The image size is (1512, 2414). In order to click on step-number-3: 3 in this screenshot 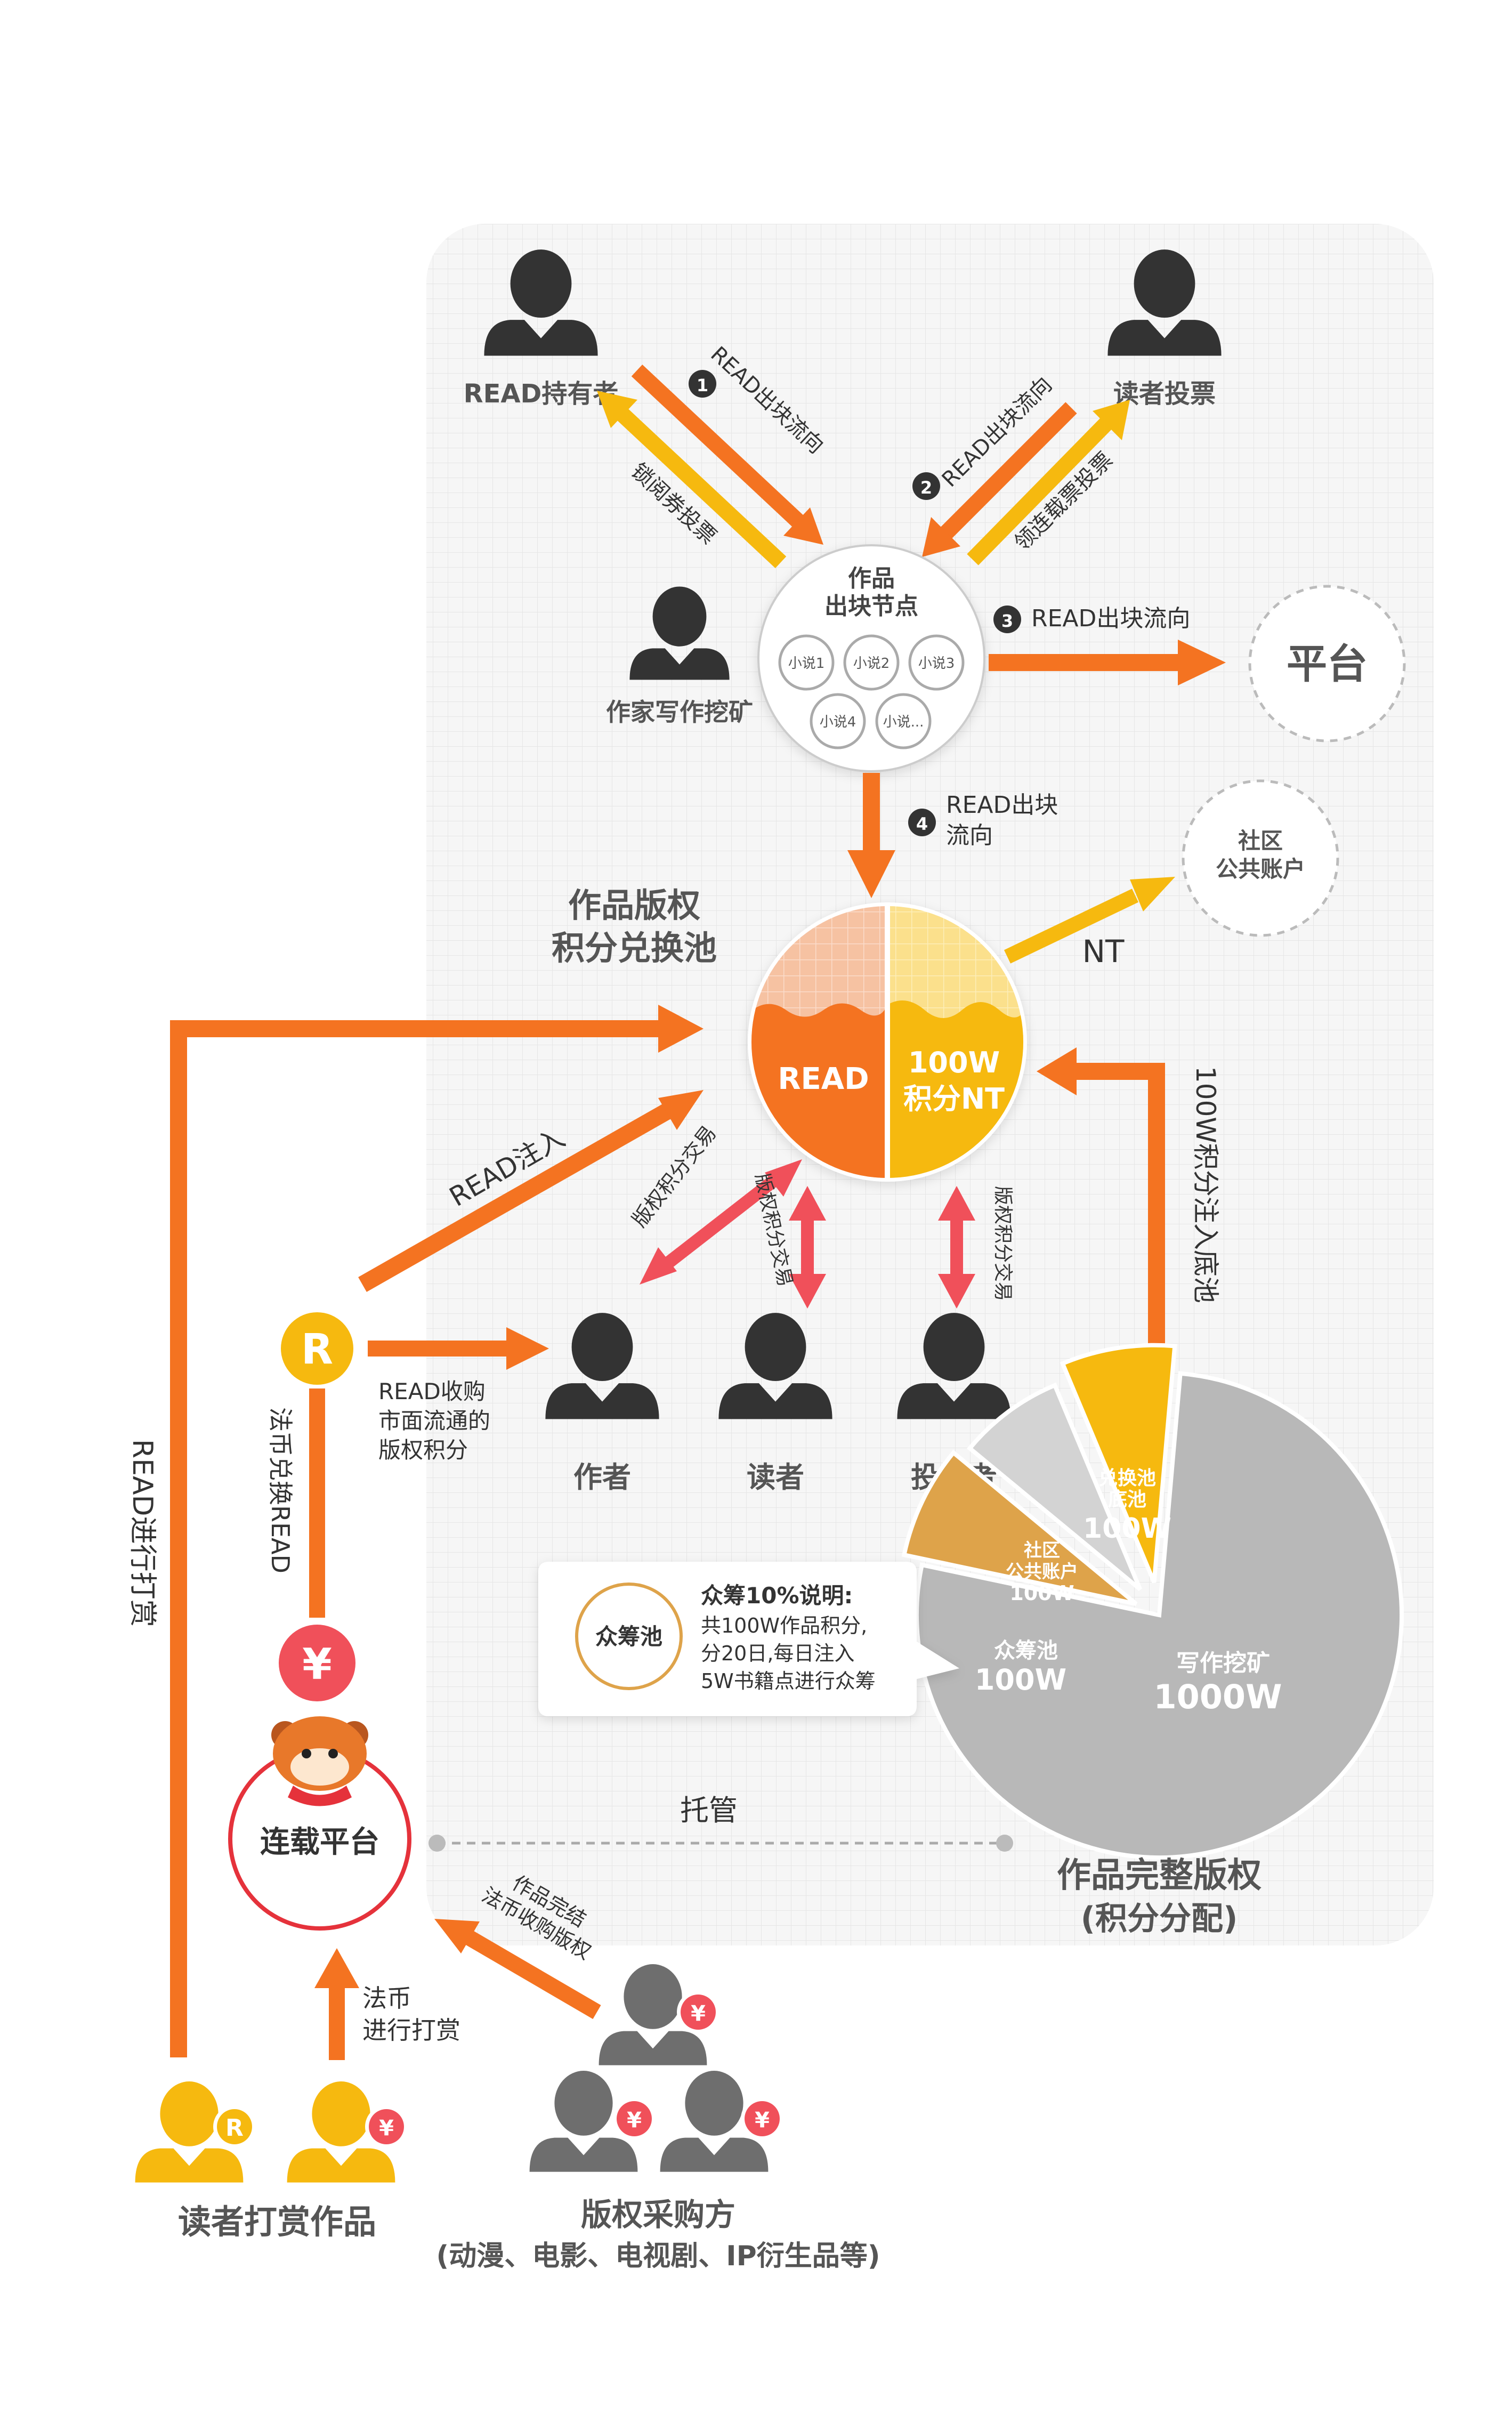, I will do `click(1007, 621)`.